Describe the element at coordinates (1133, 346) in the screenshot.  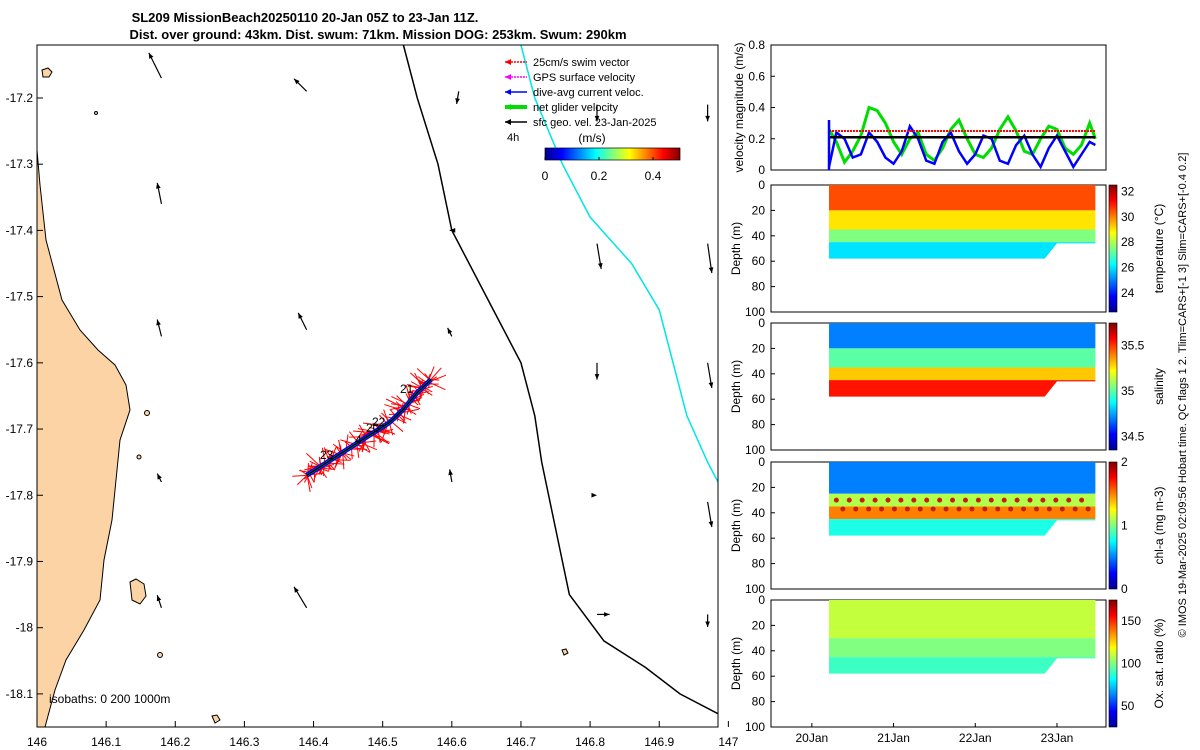
I see `colorbar-tick-label: 35.5` at that location.